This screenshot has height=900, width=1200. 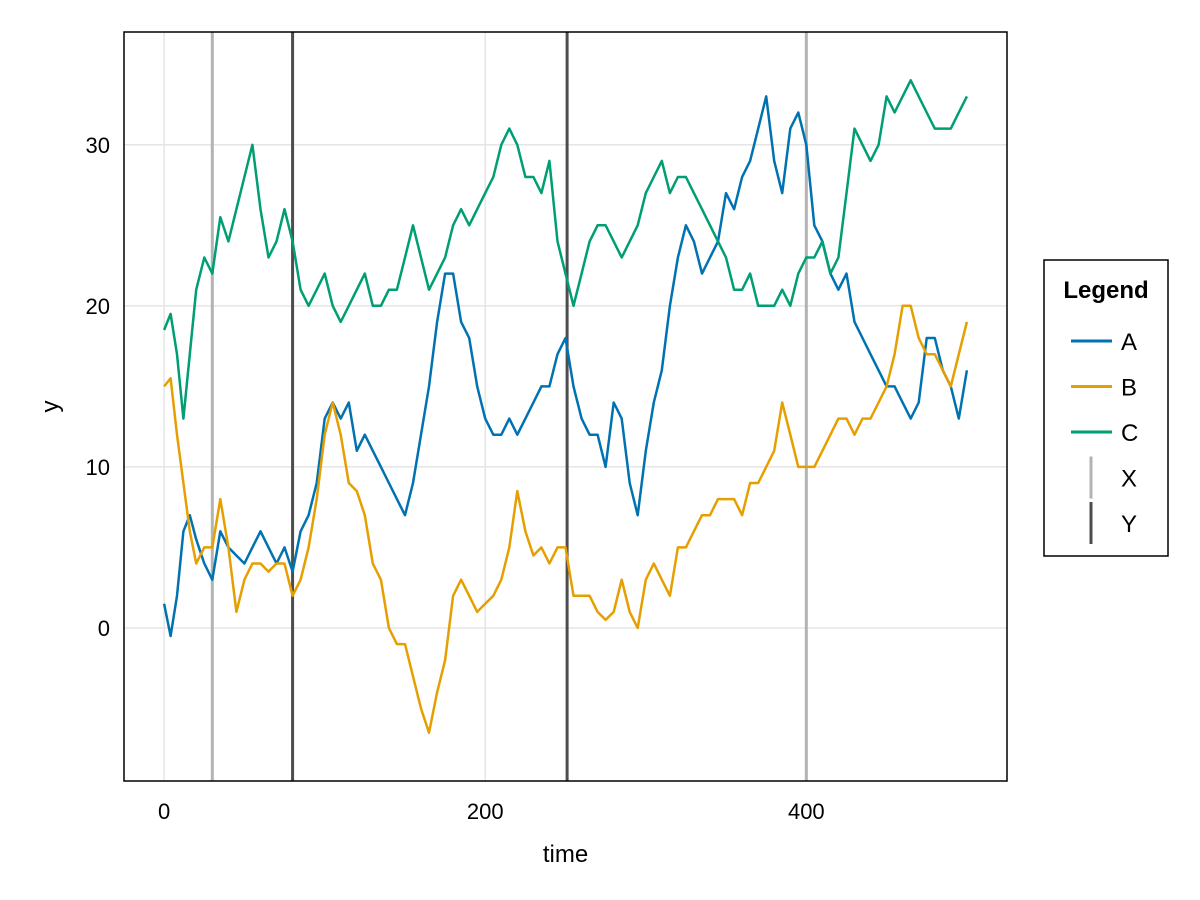 What do you see at coordinates (50, 407) in the screenshot?
I see `y-axis-label: y` at bounding box center [50, 407].